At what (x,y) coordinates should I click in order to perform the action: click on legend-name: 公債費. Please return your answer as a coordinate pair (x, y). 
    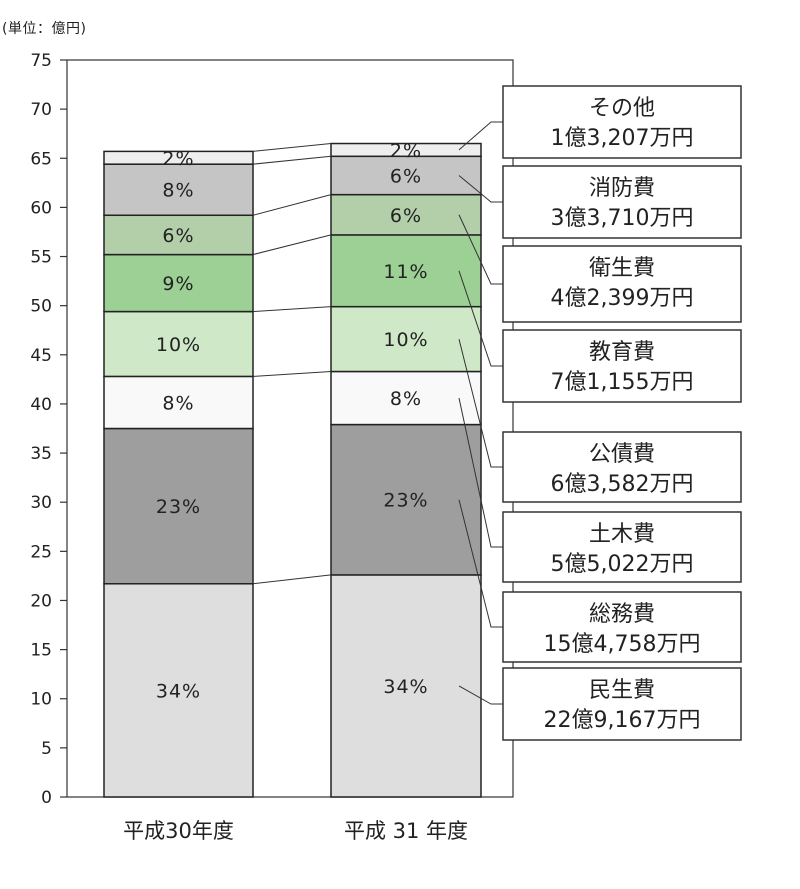
    Looking at the image, I should click on (622, 454).